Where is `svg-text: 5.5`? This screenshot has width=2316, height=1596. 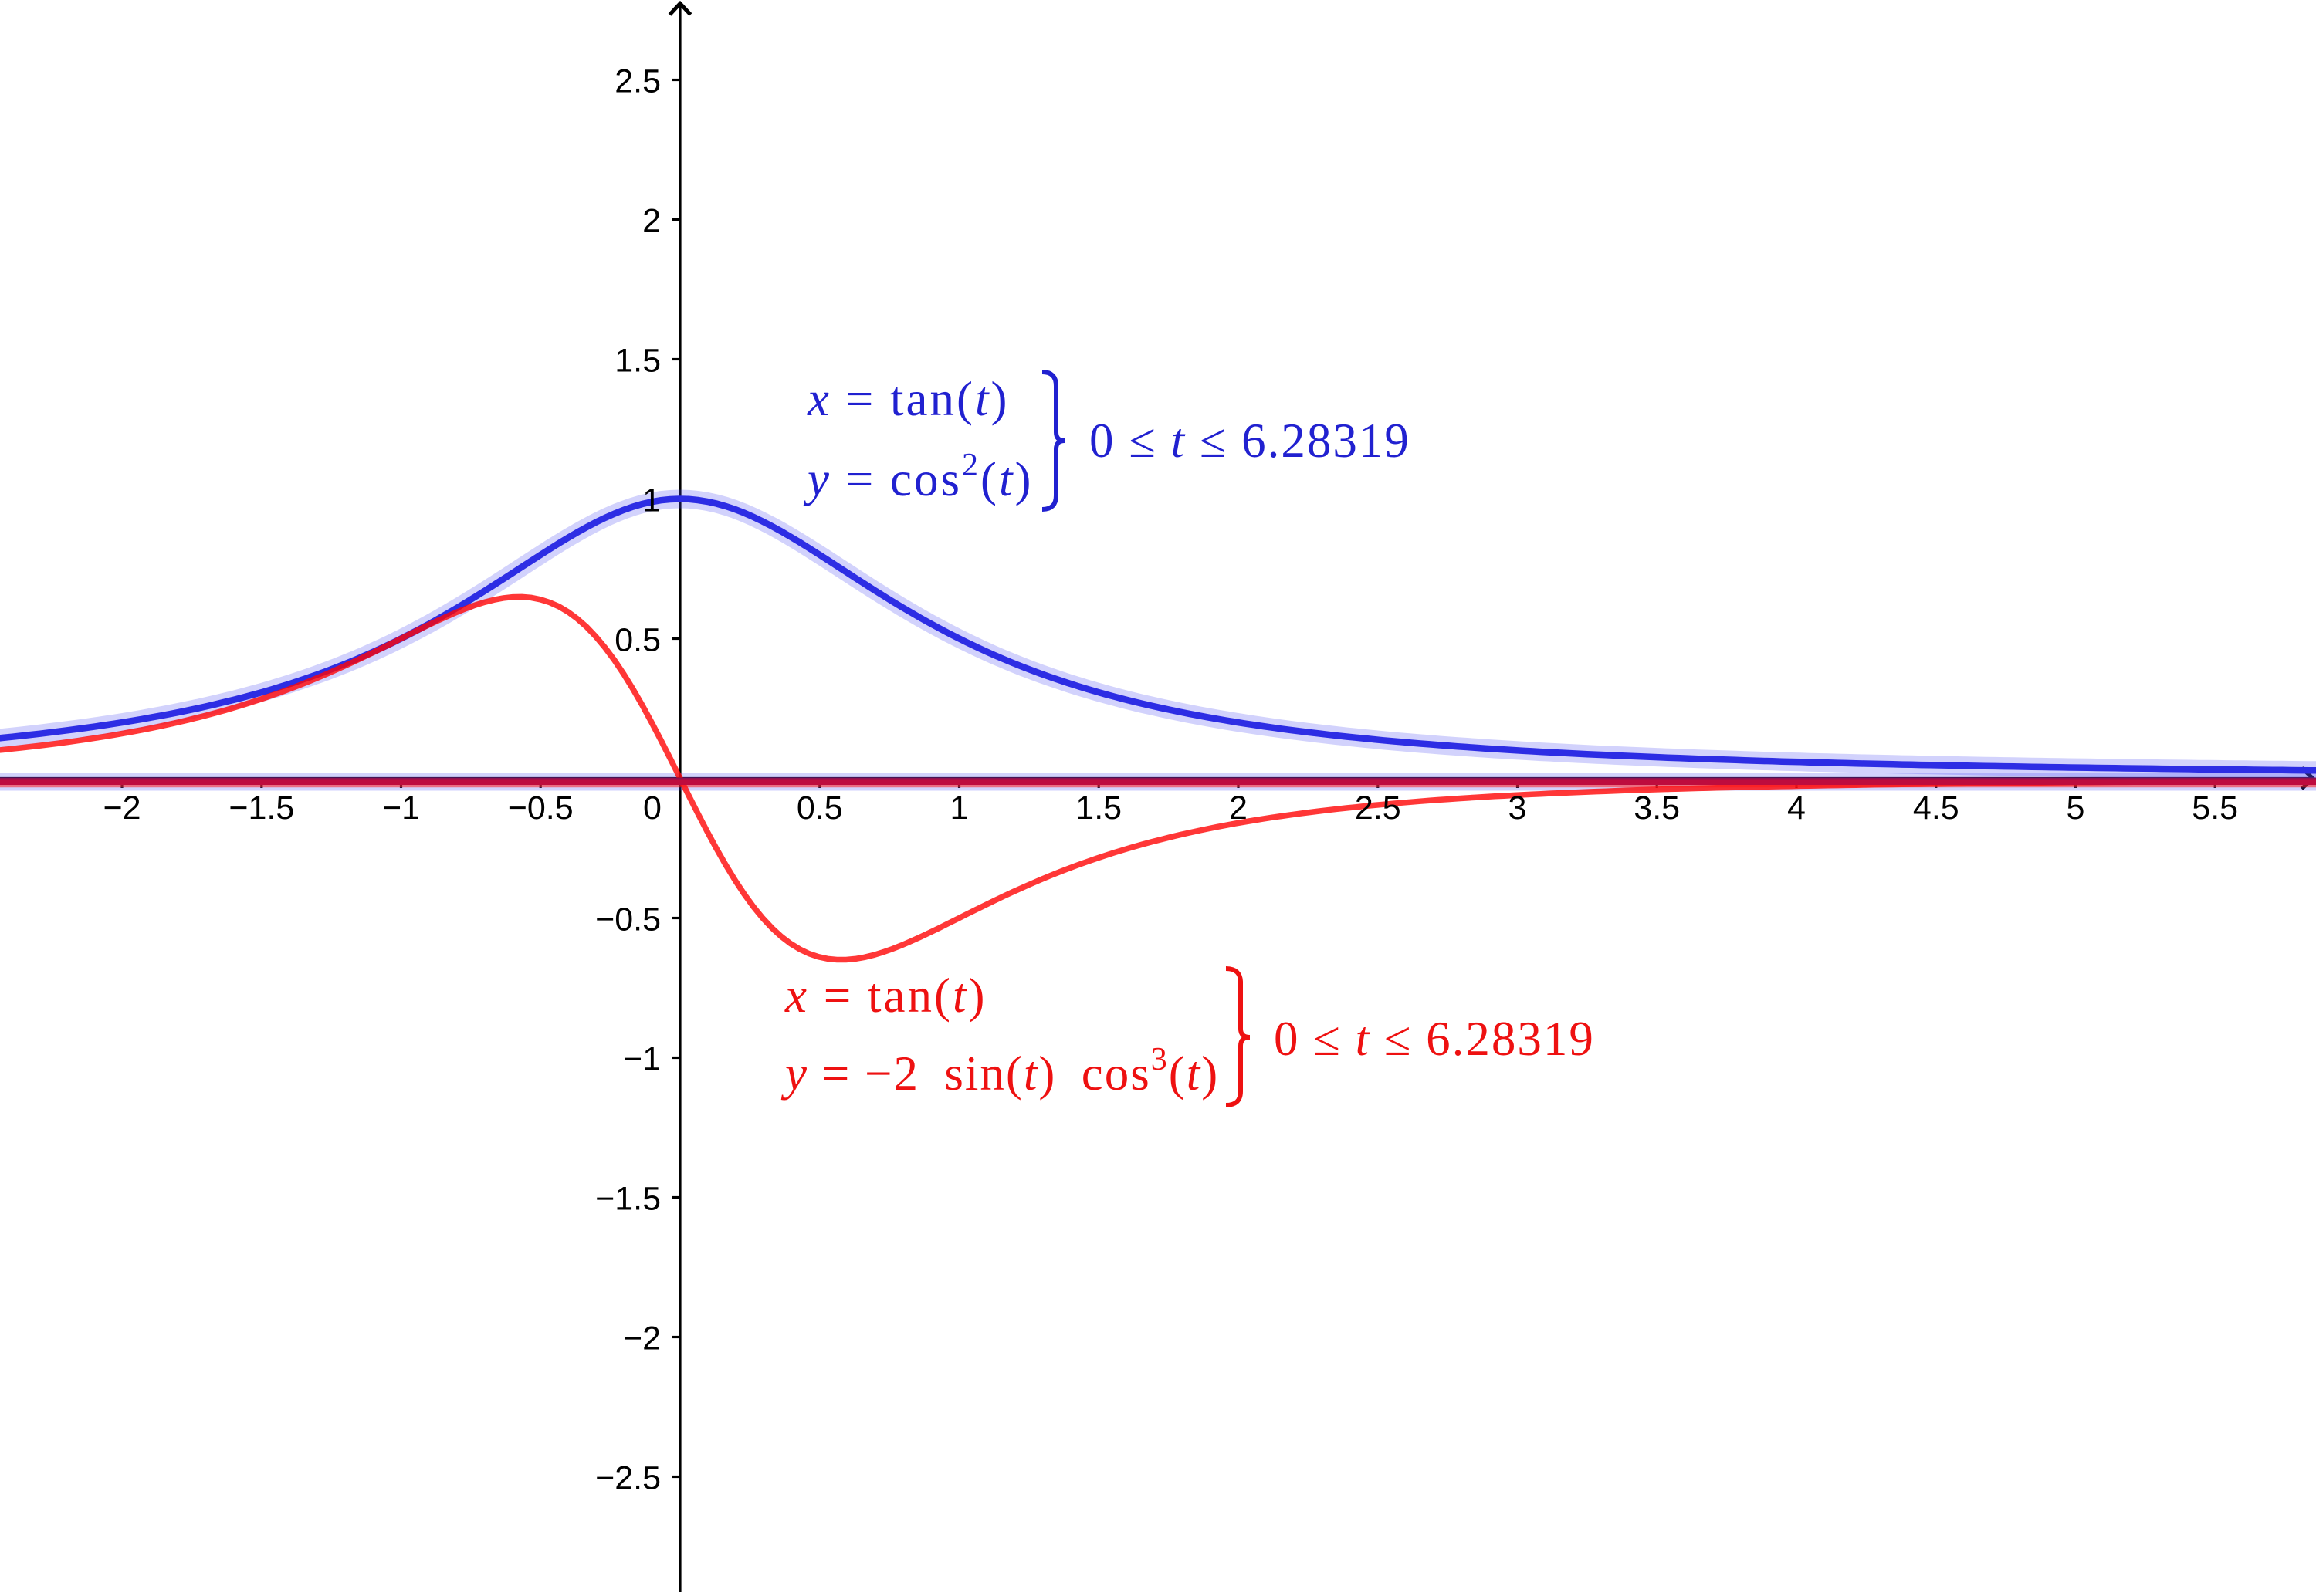
svg-text: 5.5 is located at coordinates (2215, 809).